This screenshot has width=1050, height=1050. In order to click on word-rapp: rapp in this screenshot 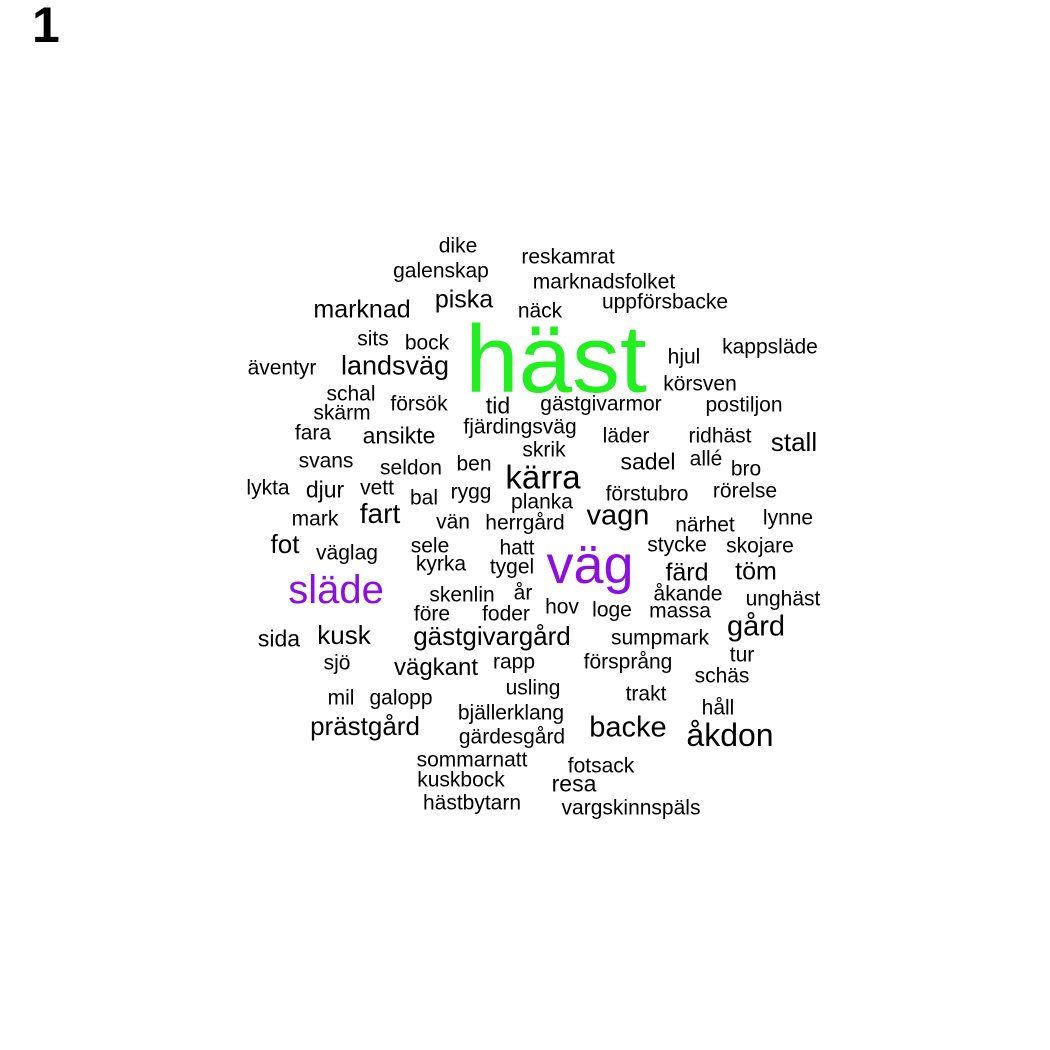, I will do `click(514, 662)`.